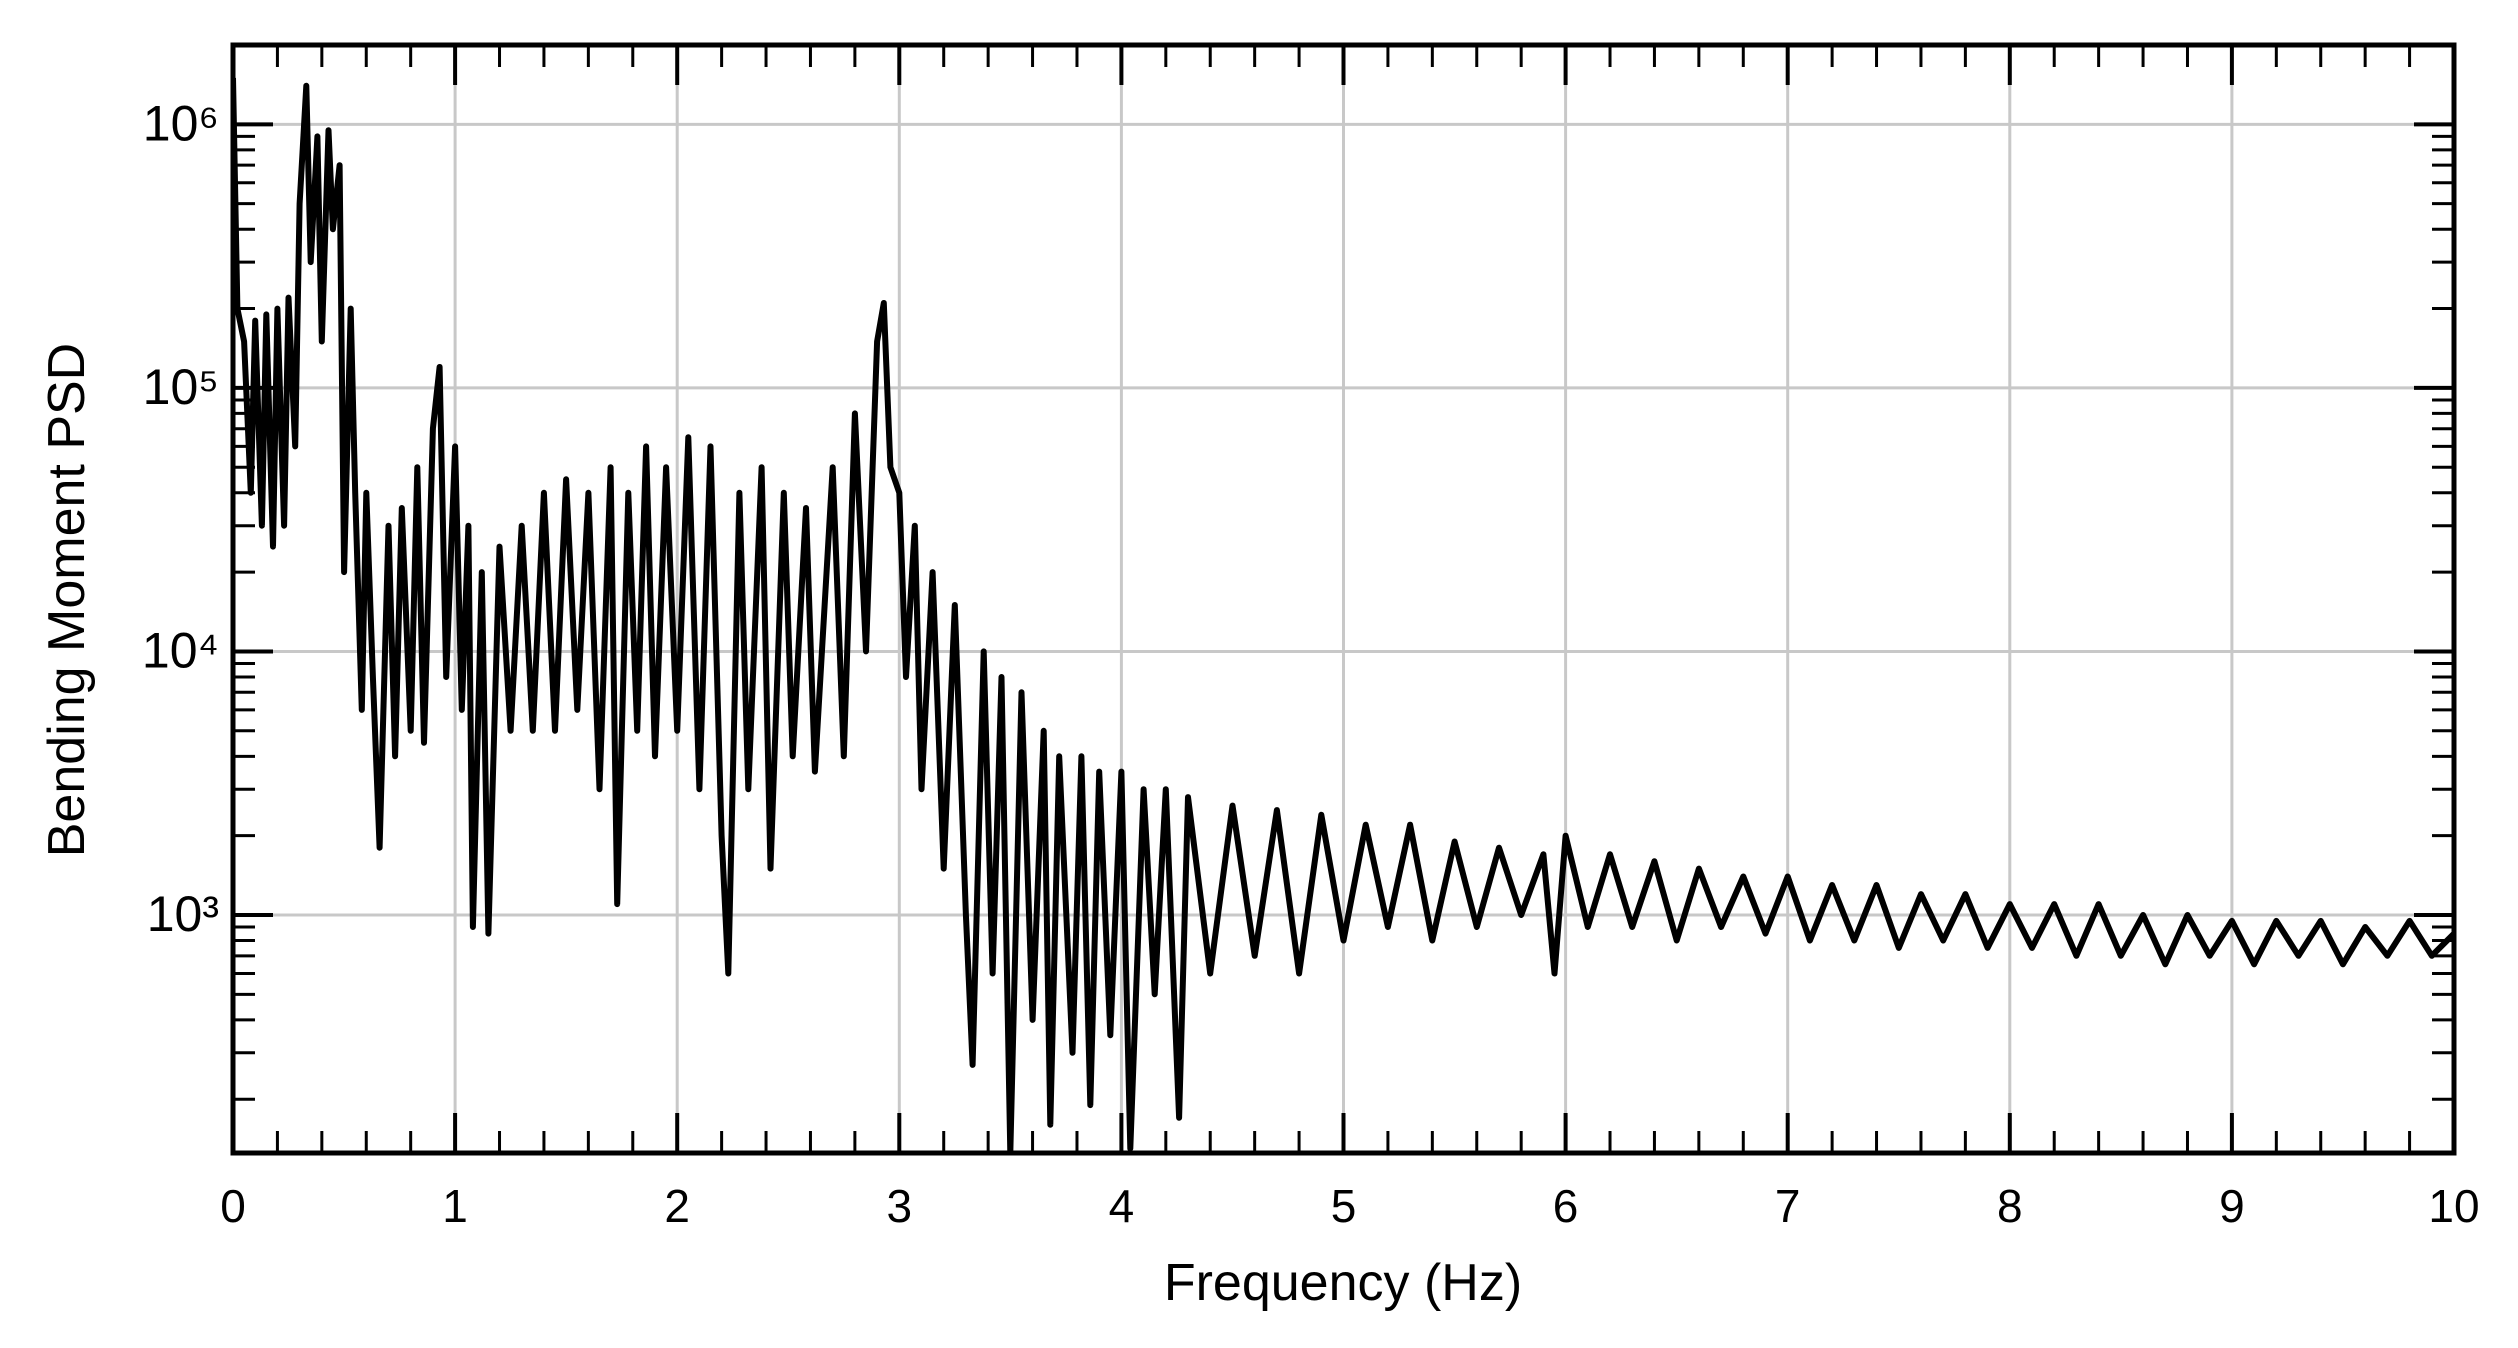 This screenshot has height=1348, width=2518. Describe the element at coordinates (67, 600) in the screenshot. I see `y-axis-label: Bending Moment PSD` at that location.